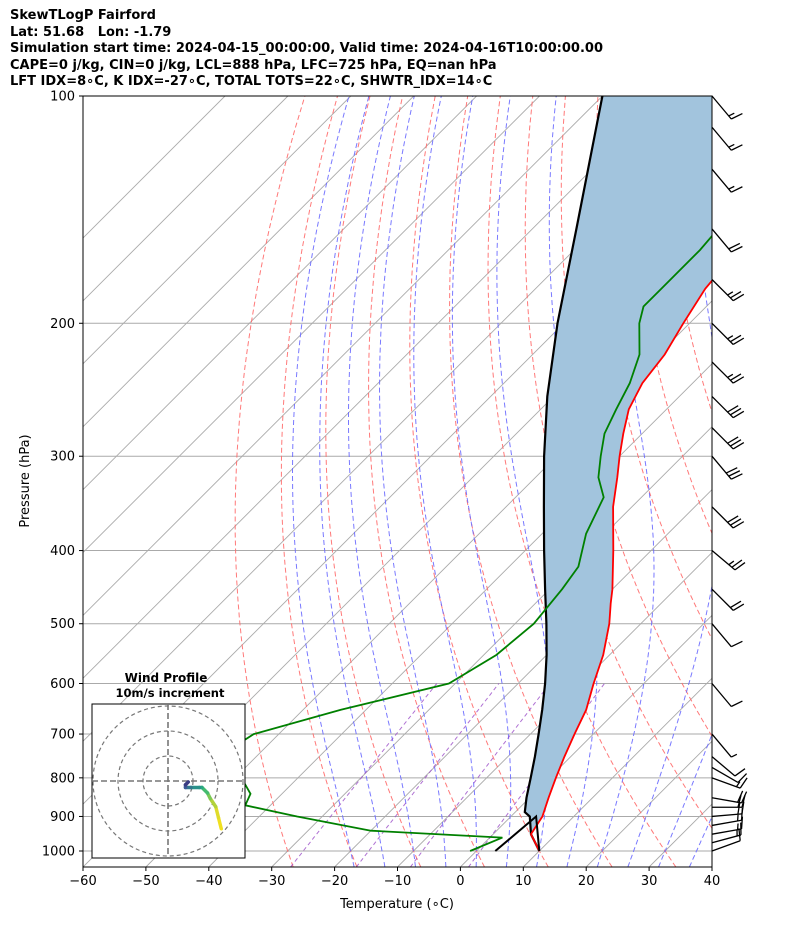 The width and height of the screenshot is (794, 937). Describe the element at coordinates (62, 324) in the screenshot. I see `y-tick-label: 200` at that location.